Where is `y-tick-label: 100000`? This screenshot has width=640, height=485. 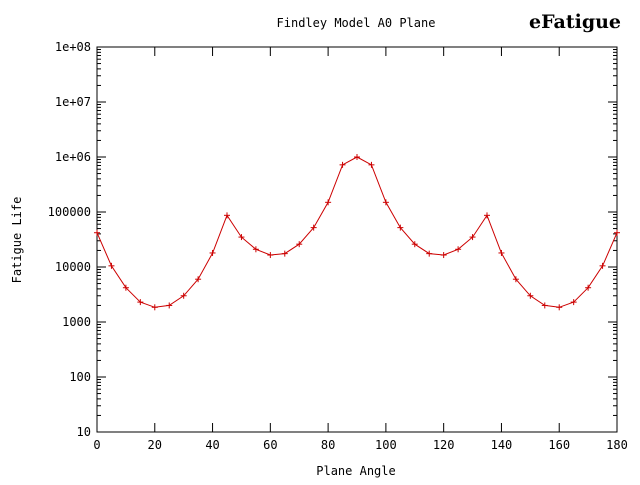 y-tick-label: 100000 is located at coordinates (69, 212).